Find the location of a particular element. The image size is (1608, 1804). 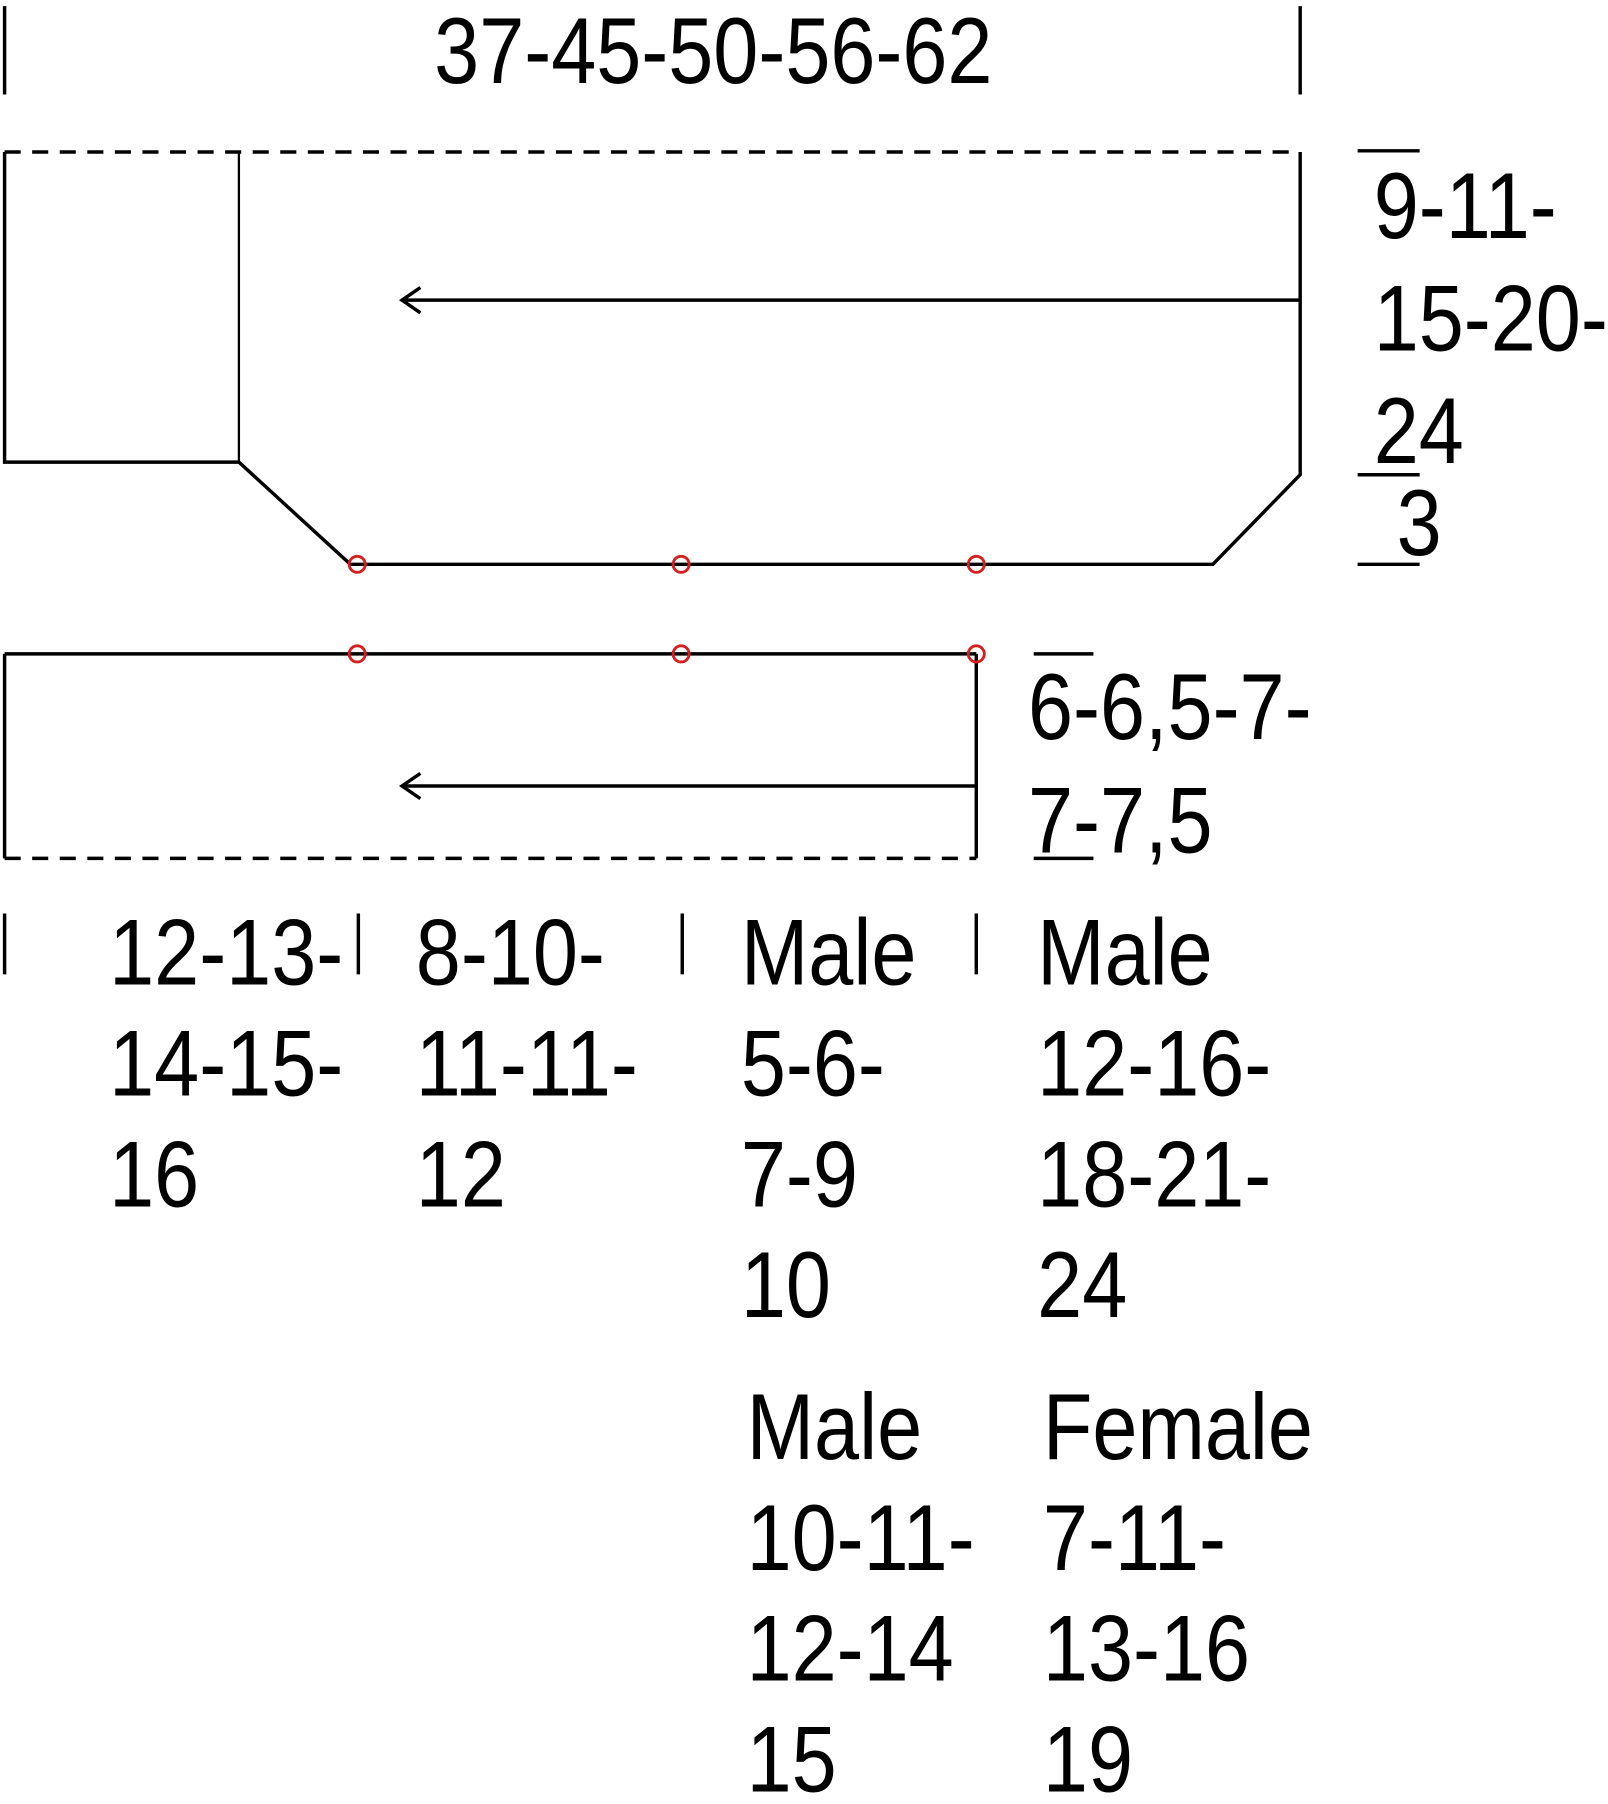

measure-label: 10 is located at coordinates (786, 1284).